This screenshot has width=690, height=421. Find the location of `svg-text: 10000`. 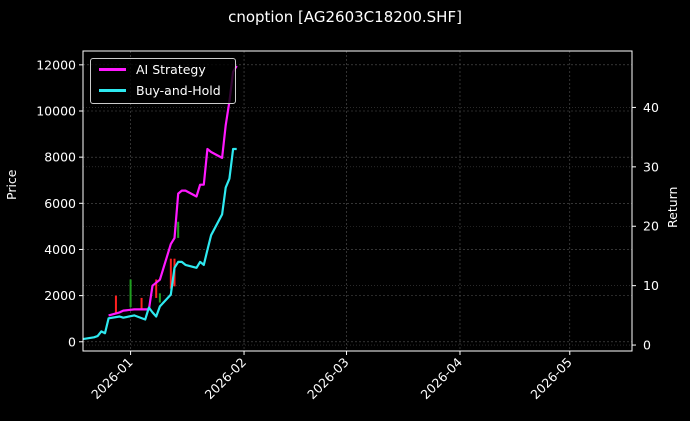

svg-text: 10000 is located at coordinates (56, 111).